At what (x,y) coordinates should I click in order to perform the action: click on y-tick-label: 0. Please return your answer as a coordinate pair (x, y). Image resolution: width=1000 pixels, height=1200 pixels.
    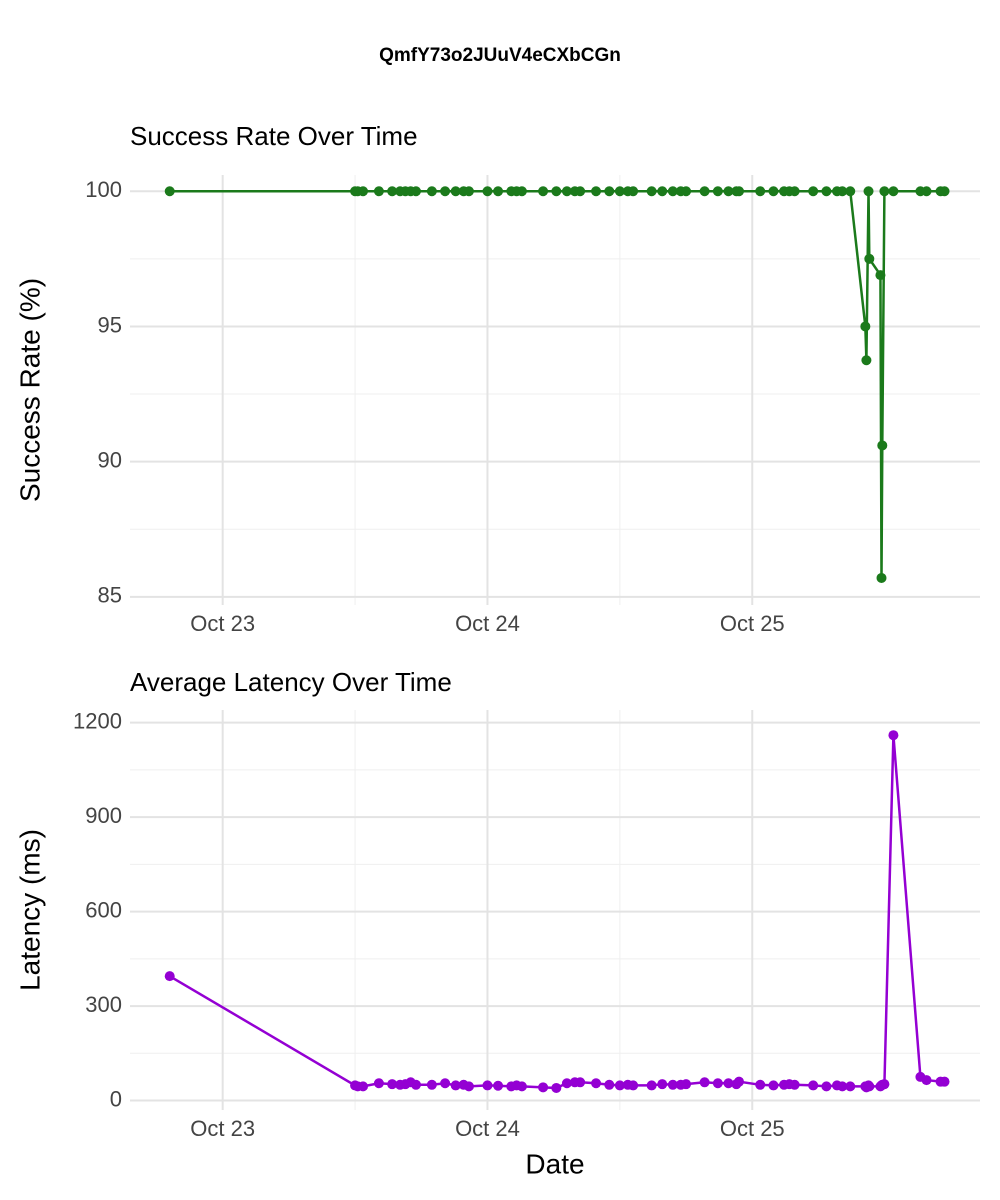
    Looking at the image, I should click on (116, 1098).